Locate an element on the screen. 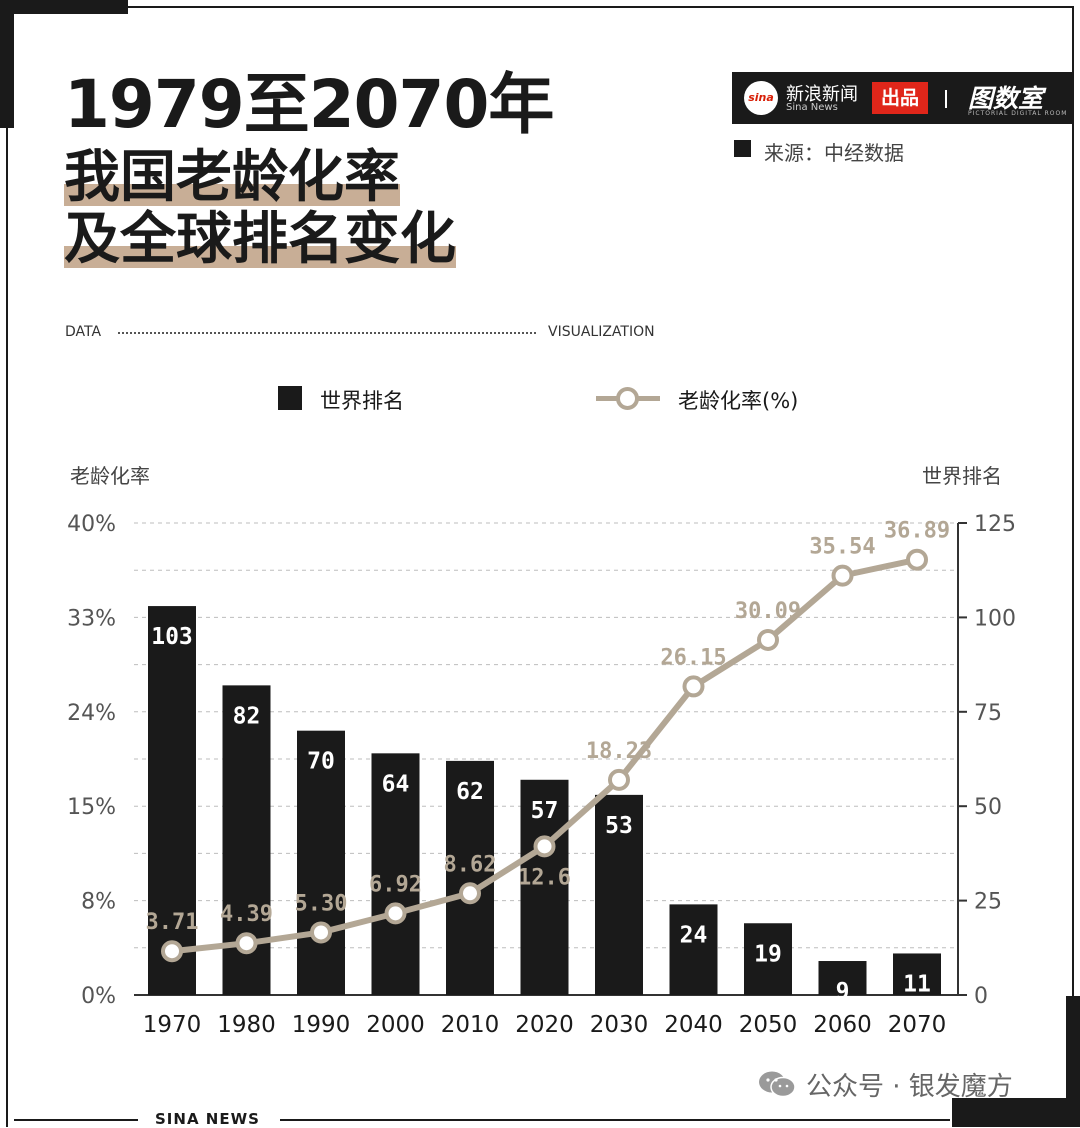 The image size is (1080, 1128). rank-bar-label: 62 is located at coordinates (470, 792).